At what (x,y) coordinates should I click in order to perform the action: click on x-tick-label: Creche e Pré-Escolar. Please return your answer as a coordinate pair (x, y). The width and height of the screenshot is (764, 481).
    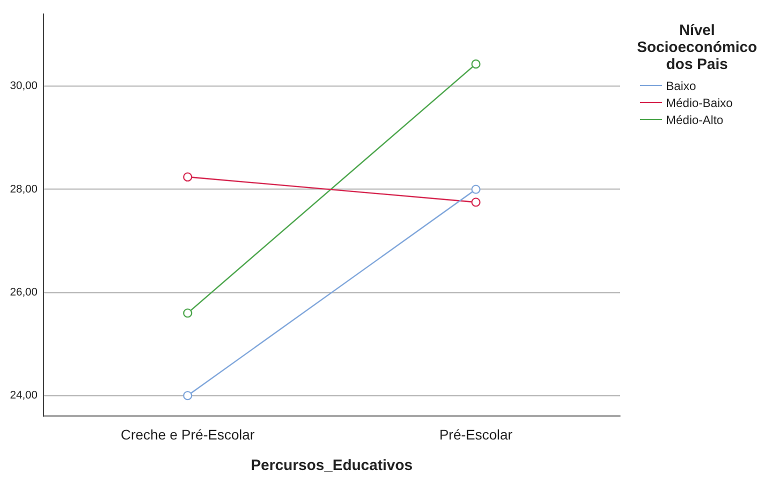
    Looking at the image, I should click on (187, 434).